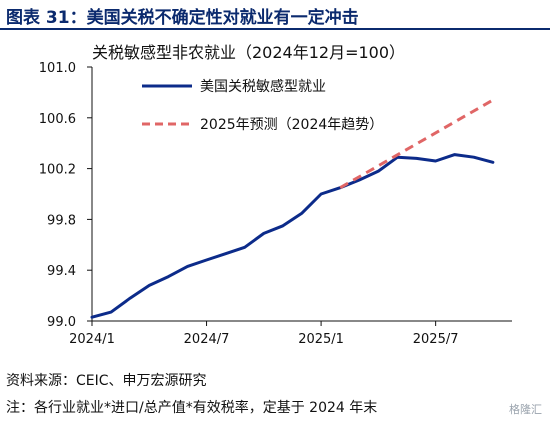 The height and width of the screenshot is (425, 550). What do you see at coordinates (92, 339) in the screenshot?
I see `x-tick-label: 2024/1` at bounding box center [92, 339].